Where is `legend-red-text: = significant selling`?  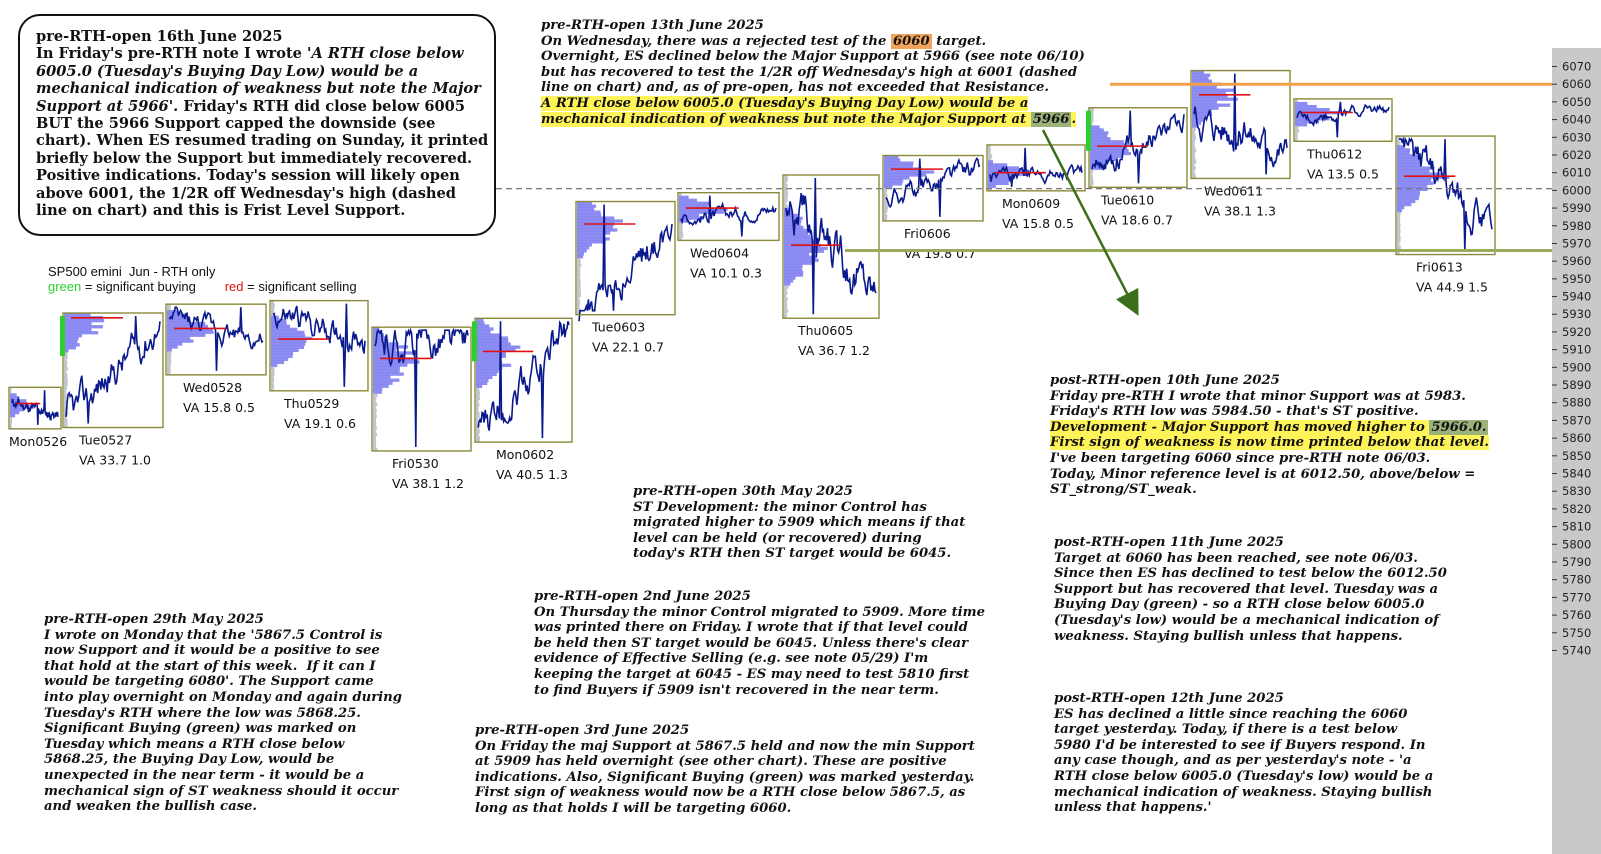
legend-red-text: = significant selling is located at coordinates (300, 286).